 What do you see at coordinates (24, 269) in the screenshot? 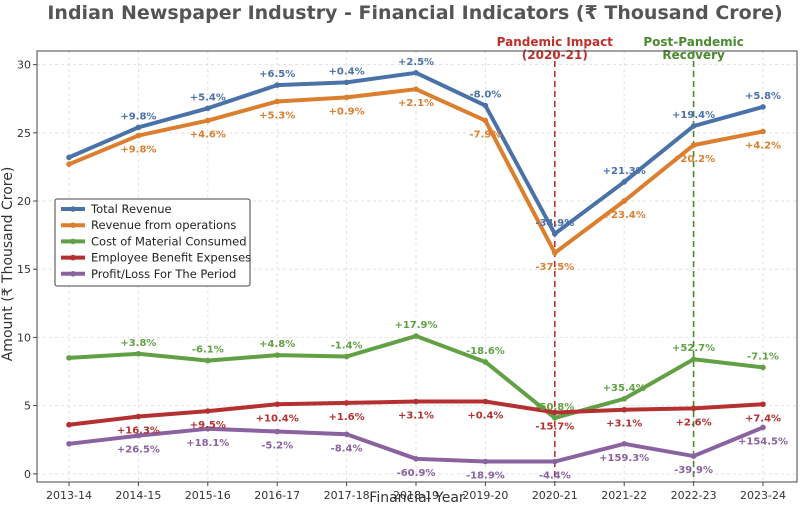
I see `y-tick-label: 15` at bounding box center [24, 269].